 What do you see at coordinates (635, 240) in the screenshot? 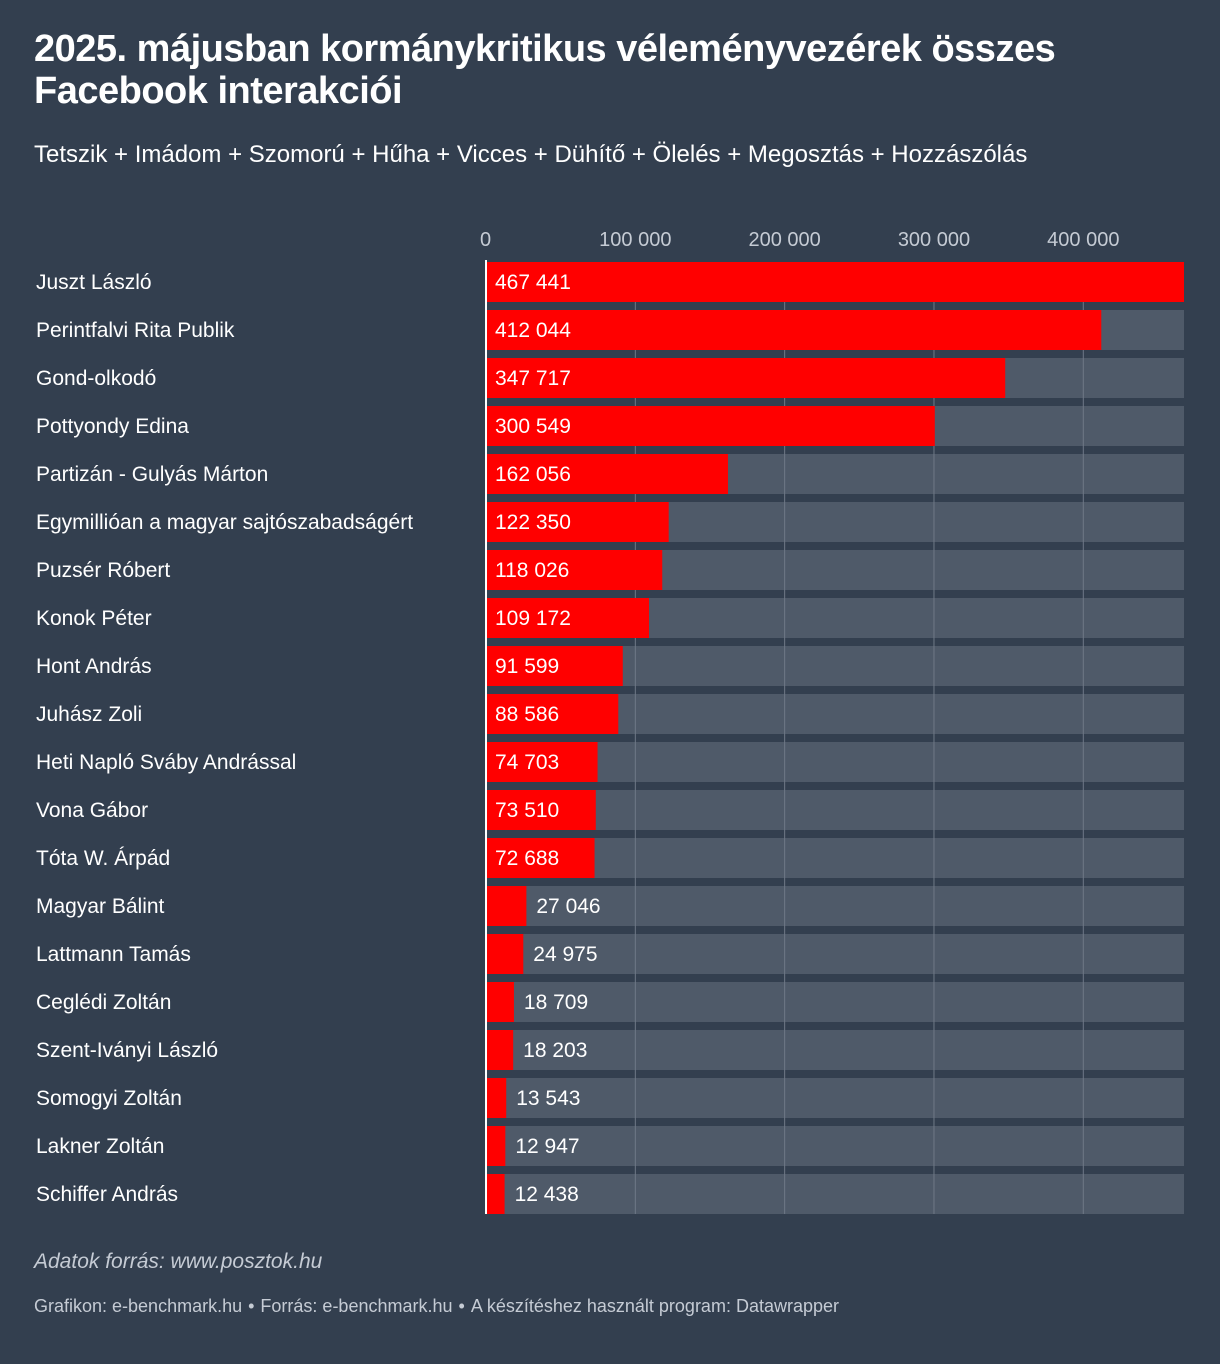
I see `x-tick-label: 100 000` at bounding box center [635, 240].